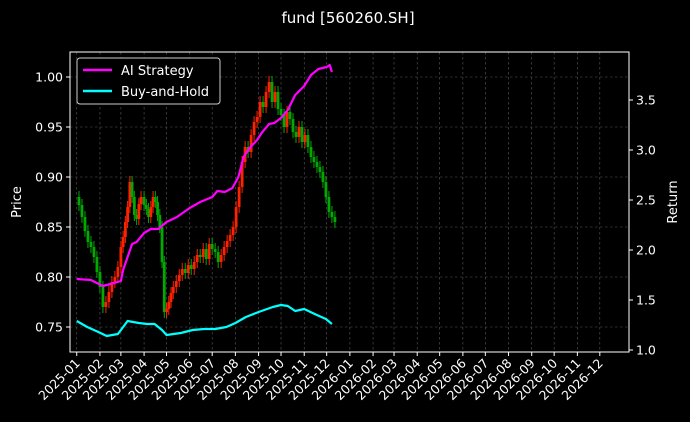  I want to click on y-right-tick-label: 1.5, so click(646, 300).